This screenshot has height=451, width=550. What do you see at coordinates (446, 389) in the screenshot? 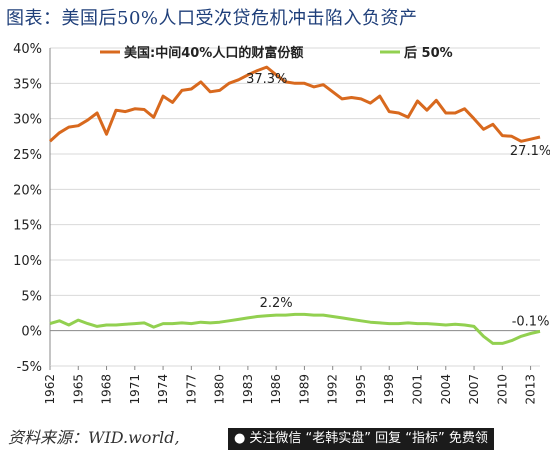
I see `x-tick-label: 2004` at bounding box center [446, 389].